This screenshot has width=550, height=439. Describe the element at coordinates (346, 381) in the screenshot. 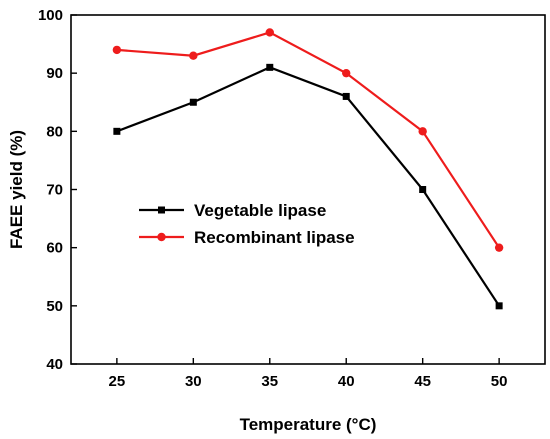

I see `x-tick-label: 40` at that location.